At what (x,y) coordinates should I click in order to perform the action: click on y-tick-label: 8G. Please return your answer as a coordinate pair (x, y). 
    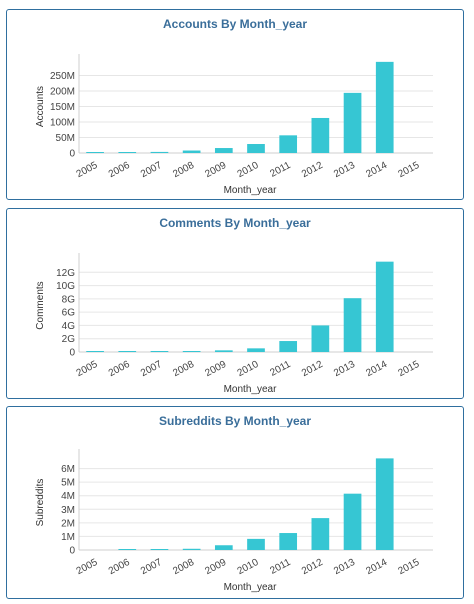
    Looking at the image, I should click on (69, 299).